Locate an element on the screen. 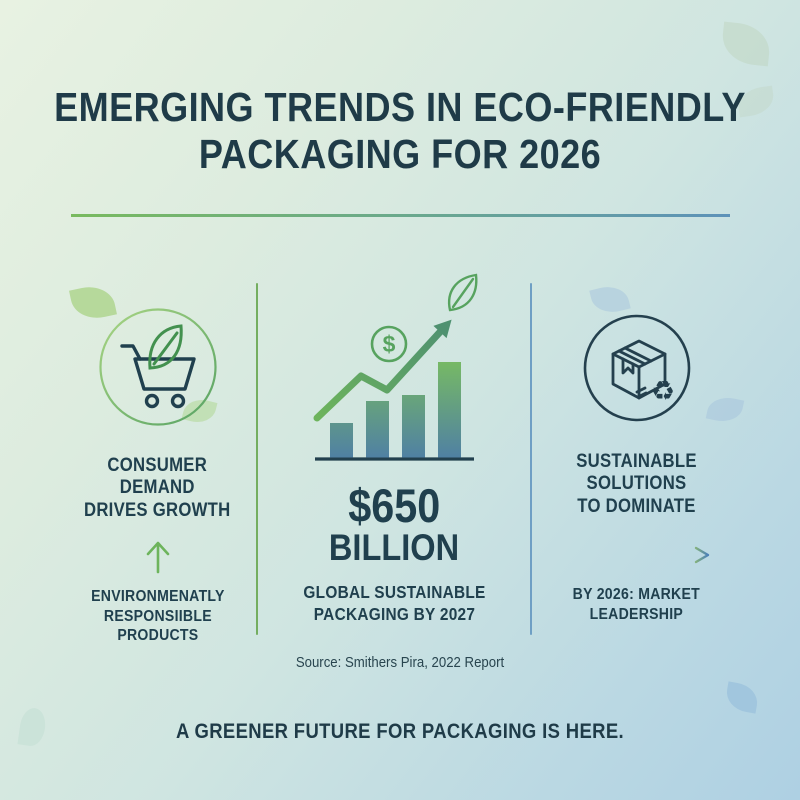 The height and width of the screenshot is (800, 800). recycle-symbol-icon: ♻ is located at coordinates (662, 391).